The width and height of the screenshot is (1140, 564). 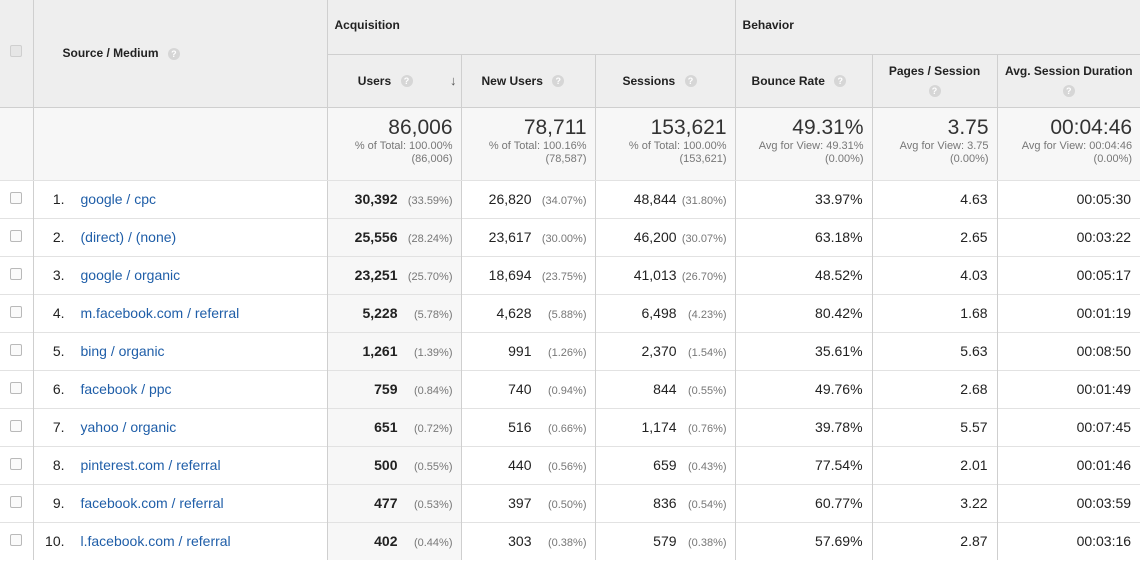 I want to click on source-medium-cell: 9. facebook.com / referral, so click(x=179, y=502).